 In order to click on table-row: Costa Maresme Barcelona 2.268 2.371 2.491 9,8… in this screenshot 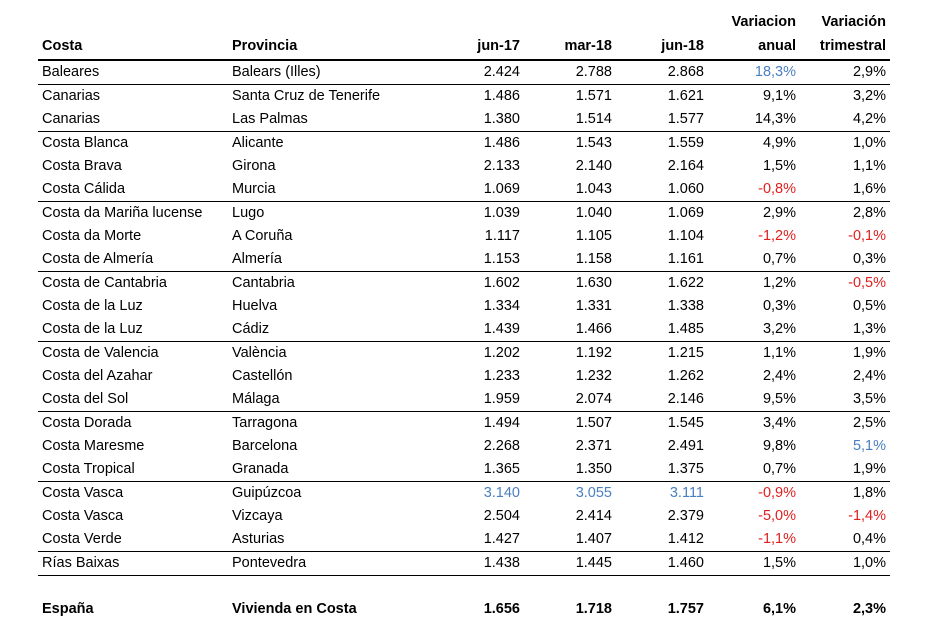, I will do `click(464, 446)`.